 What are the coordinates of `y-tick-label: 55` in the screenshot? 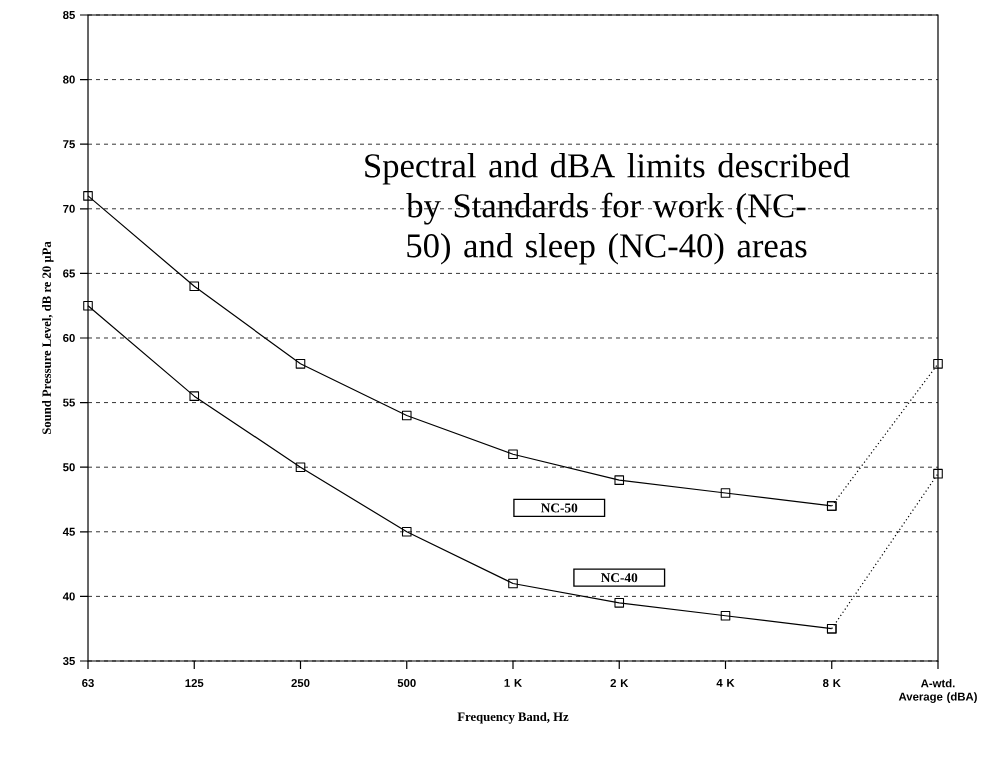 It's located at (69, 402).